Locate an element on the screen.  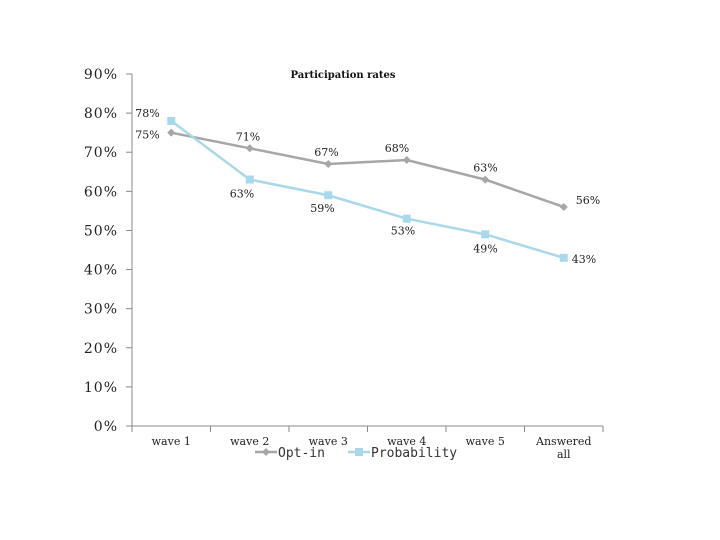
y-tick-label: 20% is located at coordinates (101, 349).